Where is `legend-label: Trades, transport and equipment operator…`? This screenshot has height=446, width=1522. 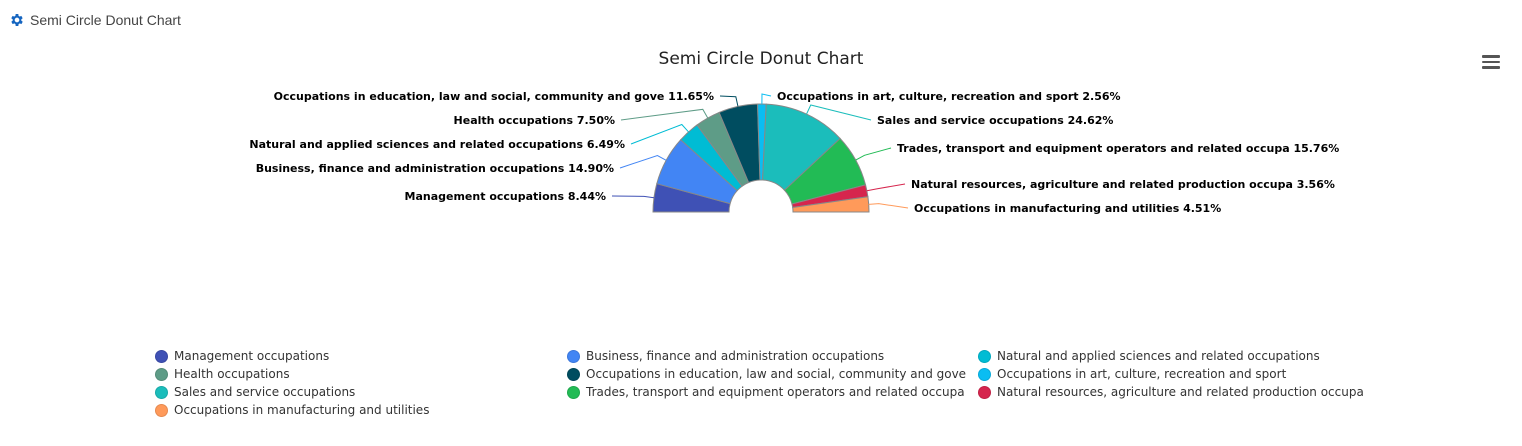
legend-label: Trades, transport and equipment operator… is located at coordinates (775, 392).